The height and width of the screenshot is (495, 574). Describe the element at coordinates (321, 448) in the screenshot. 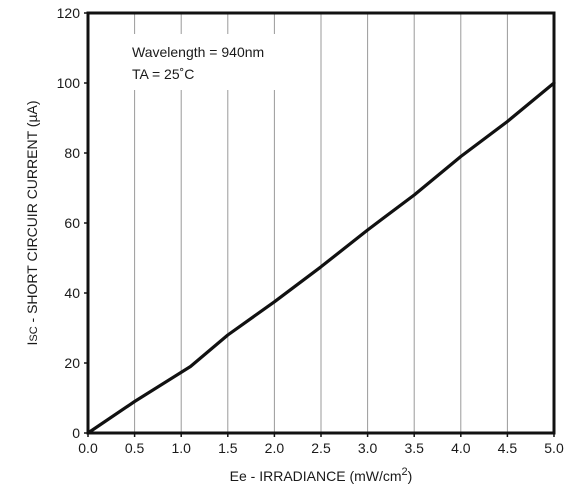

I see `x-tick-label-5: 2.5` at that location.